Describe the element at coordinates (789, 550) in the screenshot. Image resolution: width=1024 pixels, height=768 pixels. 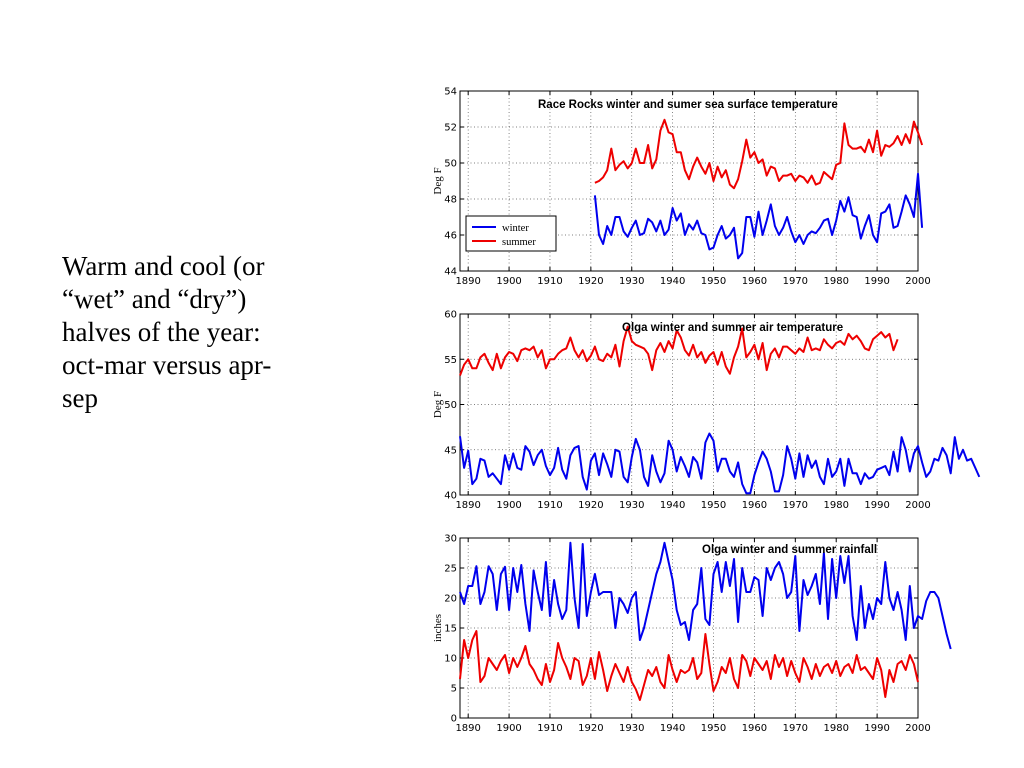
I see `chart-title: Olga winter and summer rainfall` at that location.